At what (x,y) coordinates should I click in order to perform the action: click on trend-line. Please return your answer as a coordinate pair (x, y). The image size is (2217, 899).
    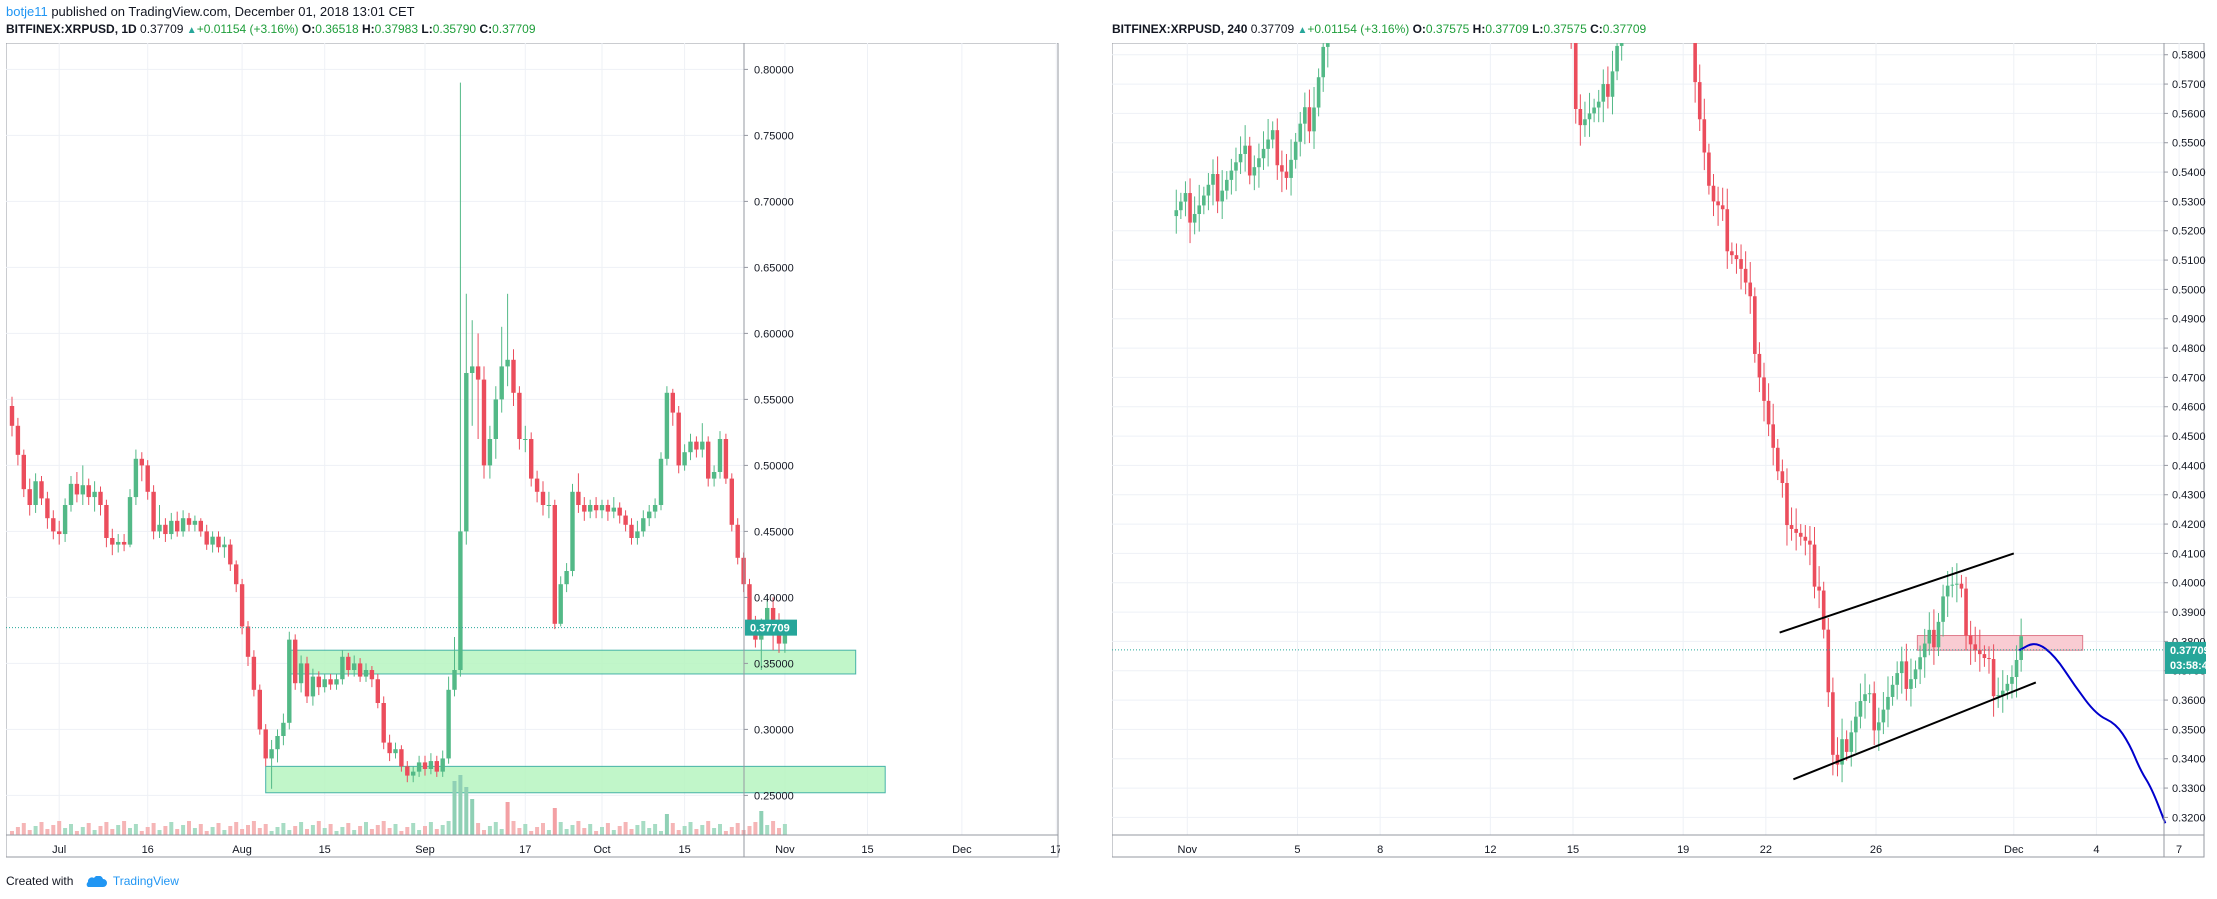
    Looking at the image, I should click on (1897, 593).